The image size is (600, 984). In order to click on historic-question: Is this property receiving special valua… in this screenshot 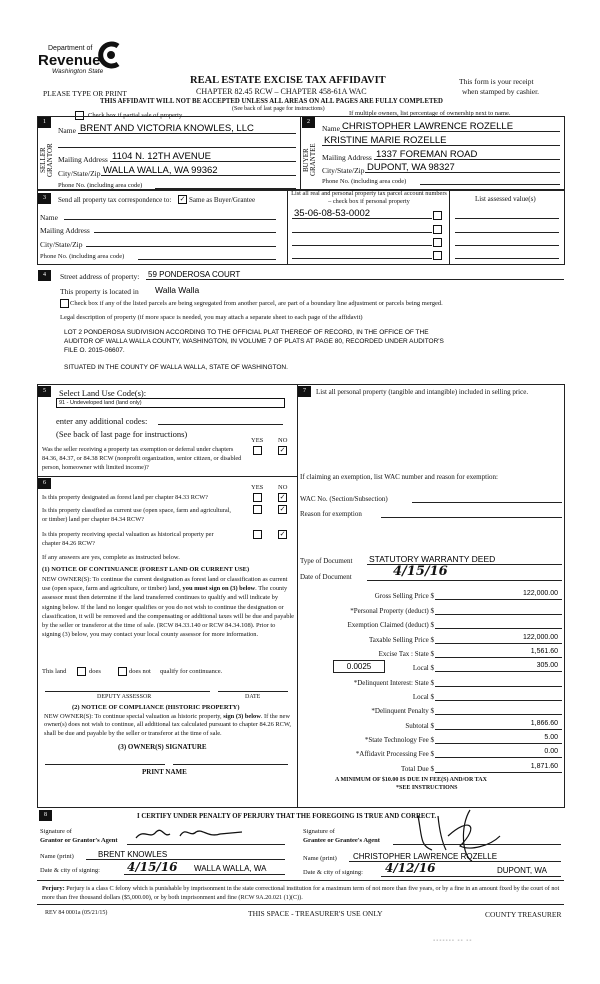, I will do `click(128, 539)`.